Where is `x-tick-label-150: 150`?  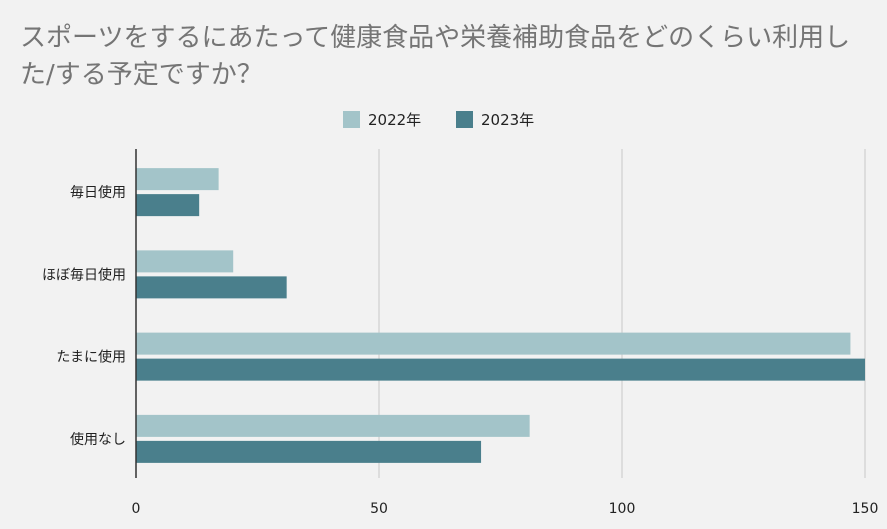
x-tick-label-150: 150 is located at coordinates (865, 509).